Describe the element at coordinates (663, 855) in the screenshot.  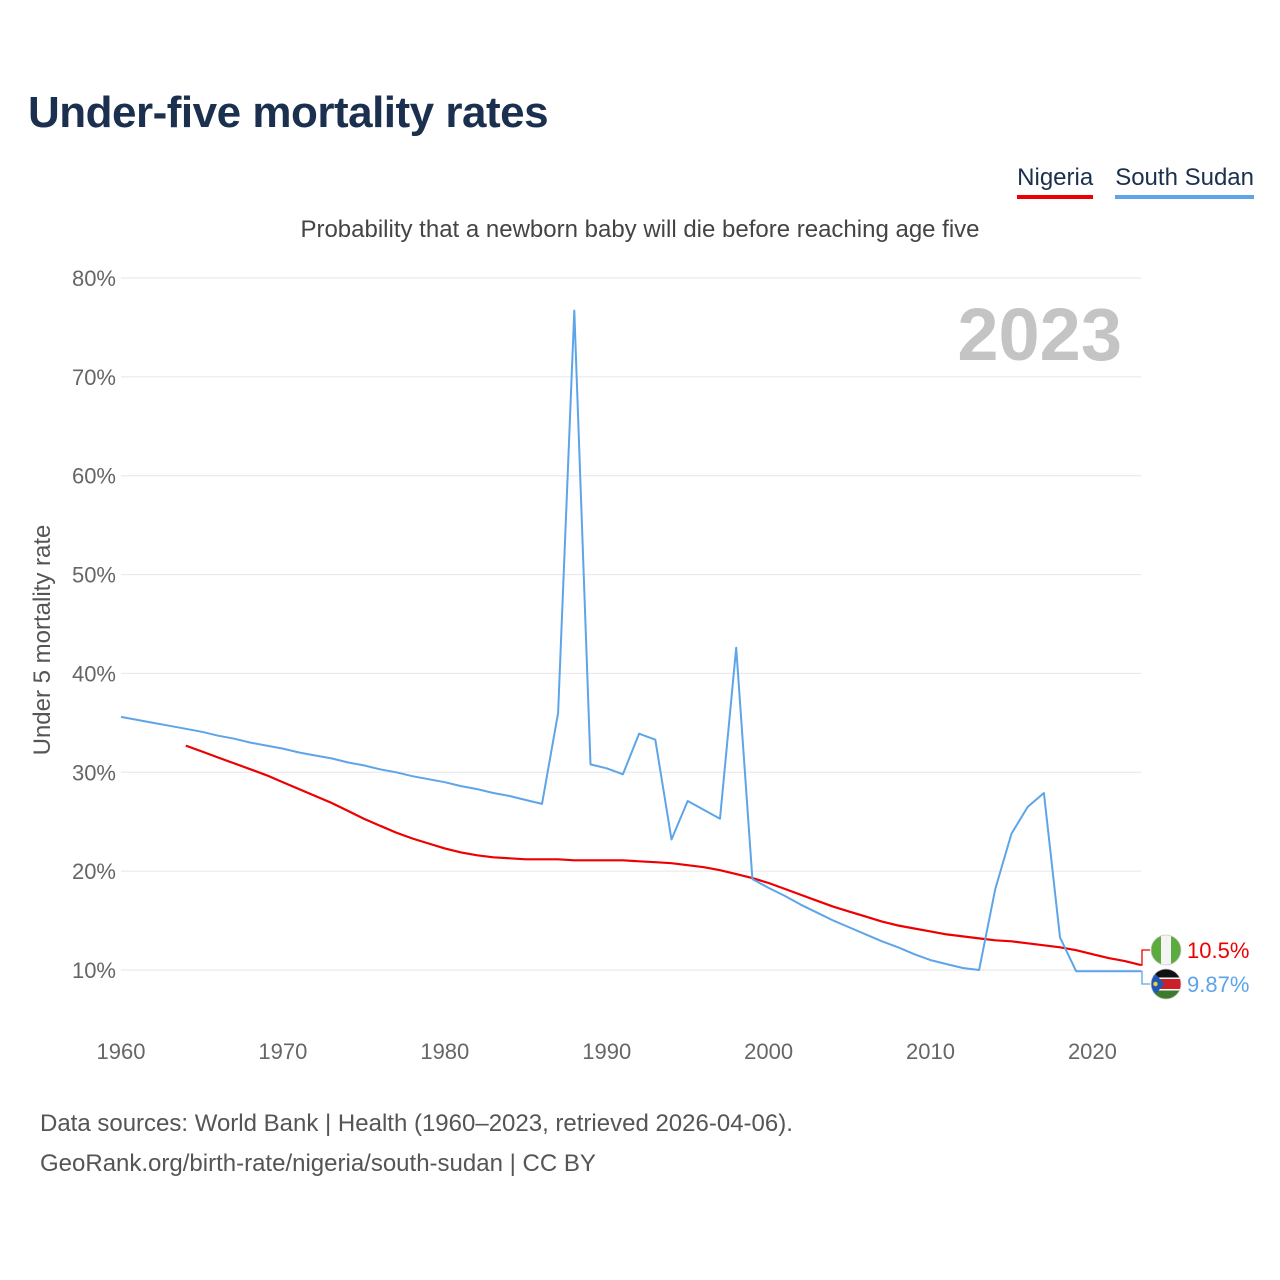
I see `series-line-nigeria` at that location.